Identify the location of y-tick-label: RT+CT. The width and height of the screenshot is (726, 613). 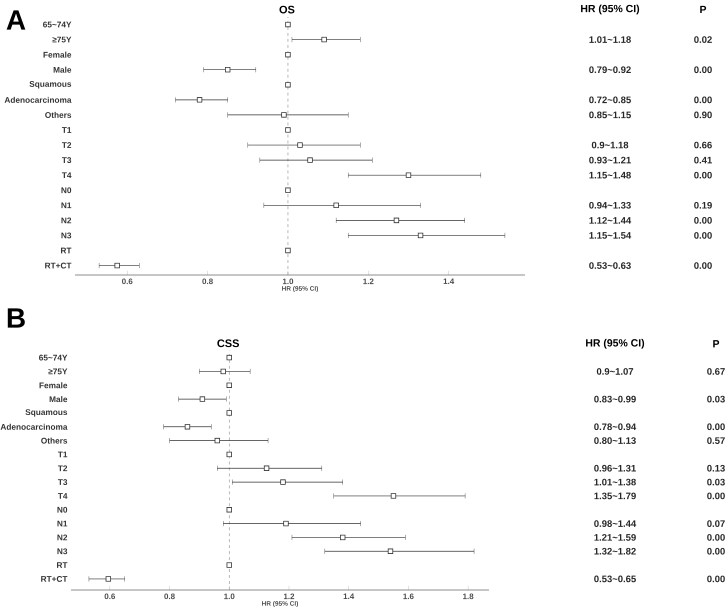
(54, 579).